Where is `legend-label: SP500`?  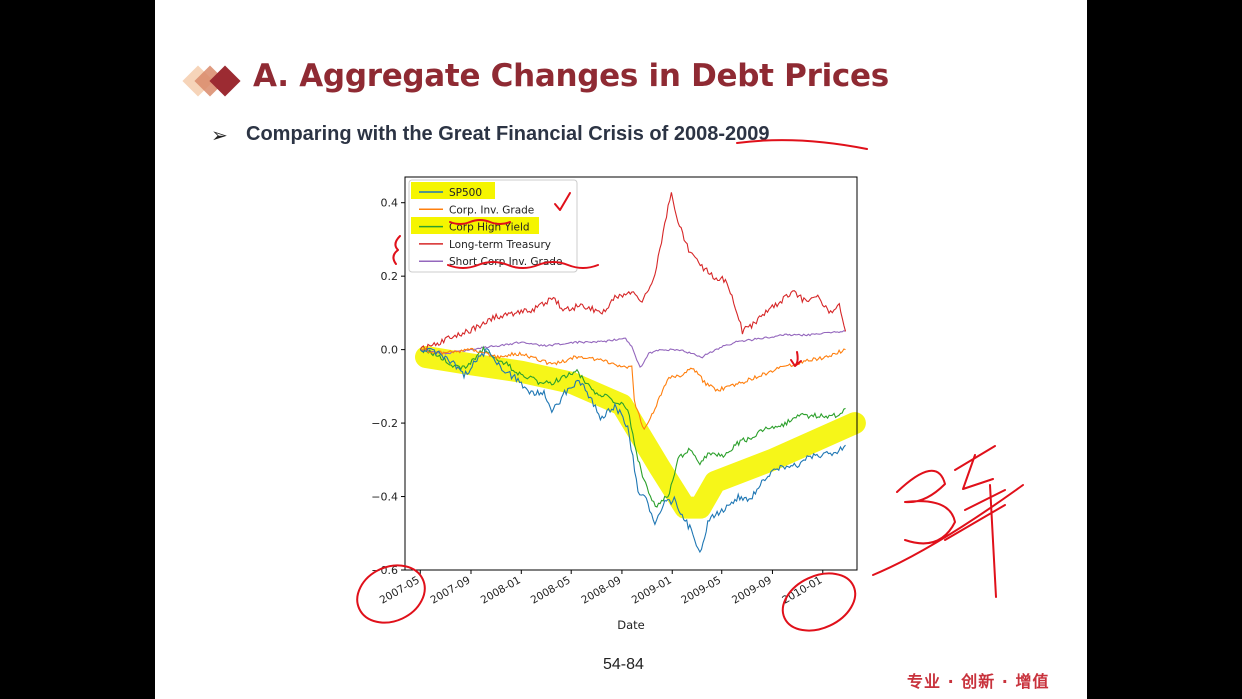 legend-label: SP500 is located at coordinates (465, 193).